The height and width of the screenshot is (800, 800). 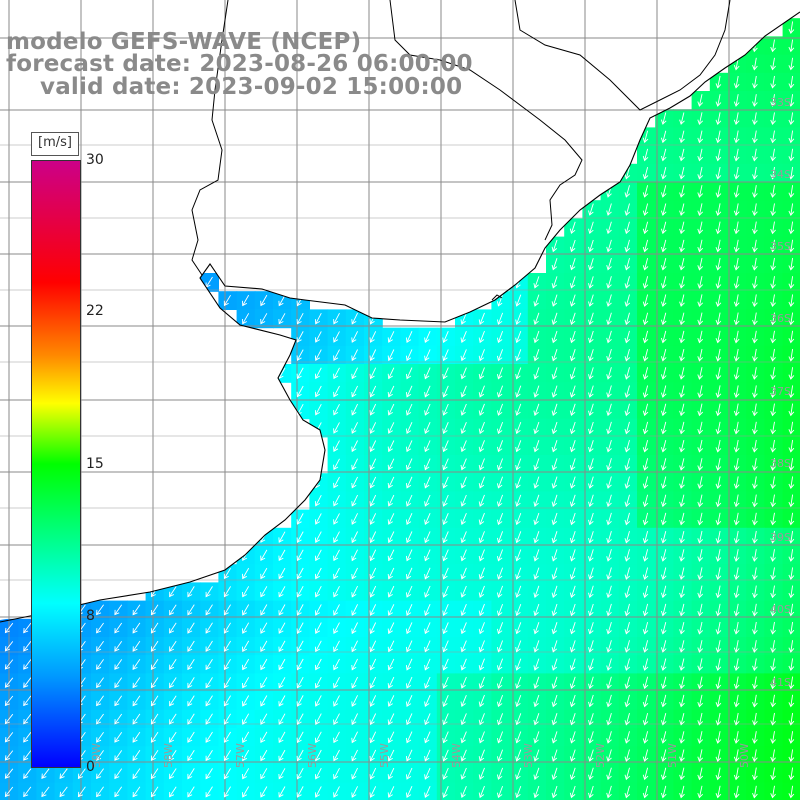 What do you see at coordinates (168, 755) in the screenshot?
I see `longitude-label: 58W` at bounding box center [168, 755].